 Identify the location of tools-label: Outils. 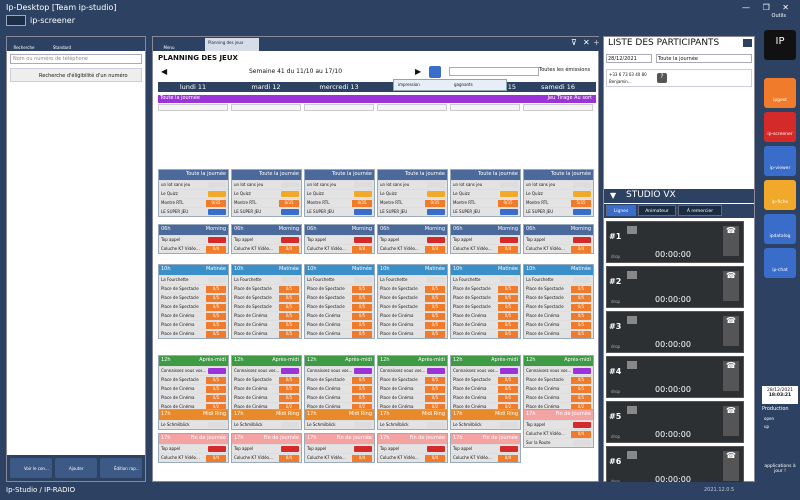
(778, 16).